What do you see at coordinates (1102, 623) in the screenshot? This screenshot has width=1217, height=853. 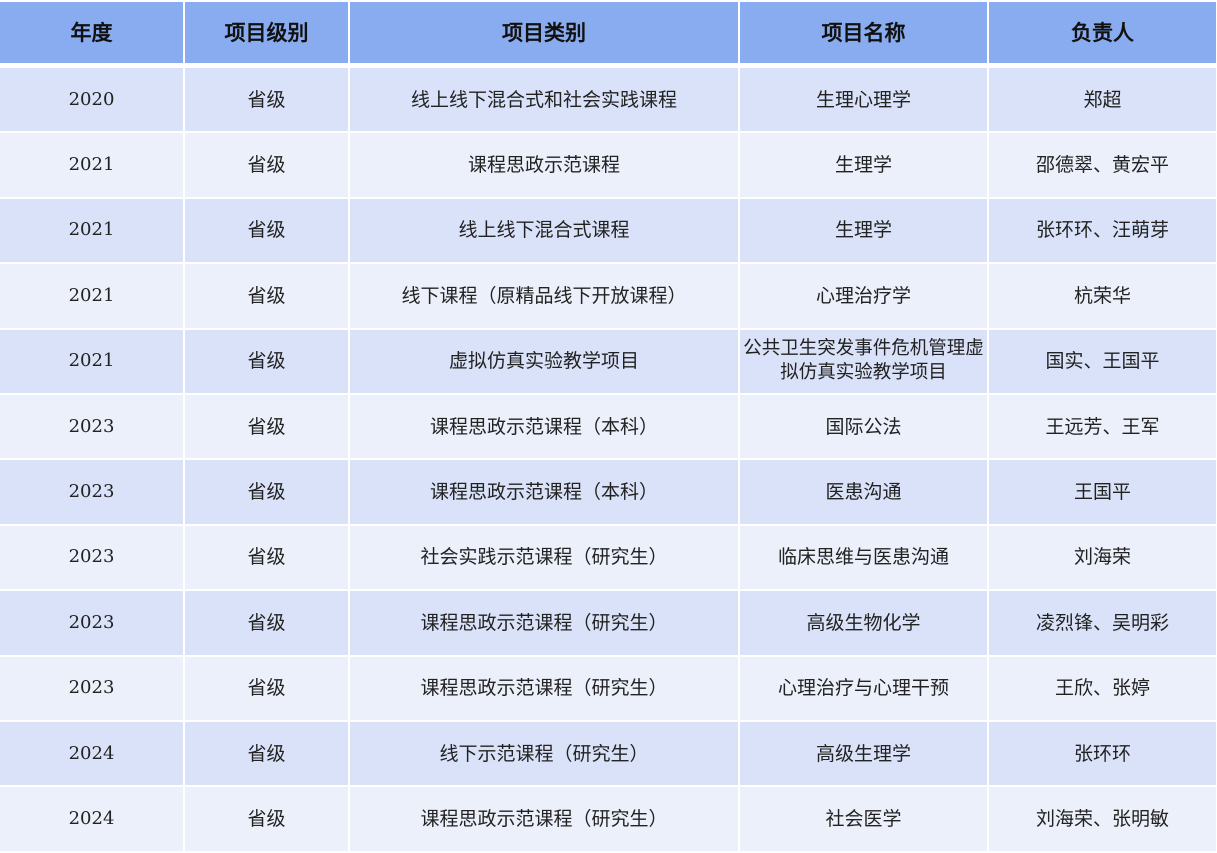 I see `cell-leader: 凌烈锋、吴明彩` at bounding box center [1102, 623].